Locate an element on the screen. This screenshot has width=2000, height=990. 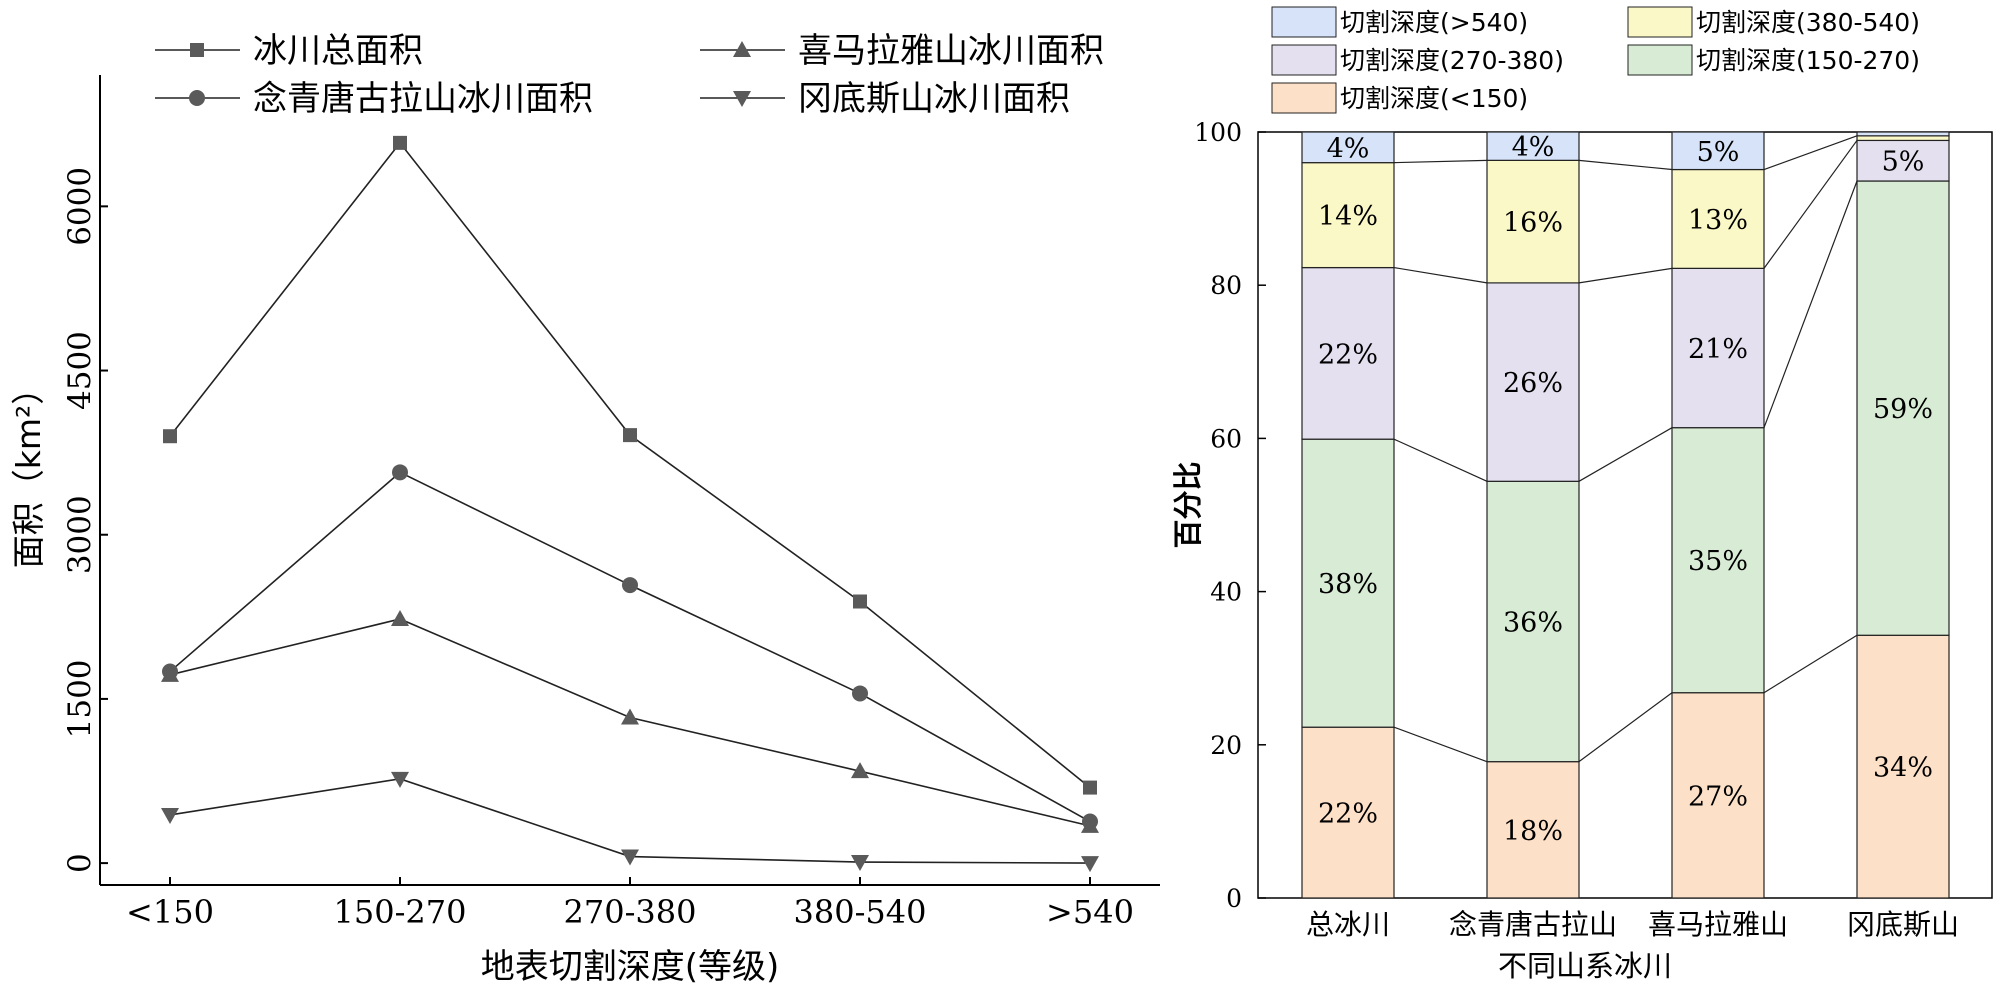
bar-value-label: 14% is located at coordinates (1348, 216).